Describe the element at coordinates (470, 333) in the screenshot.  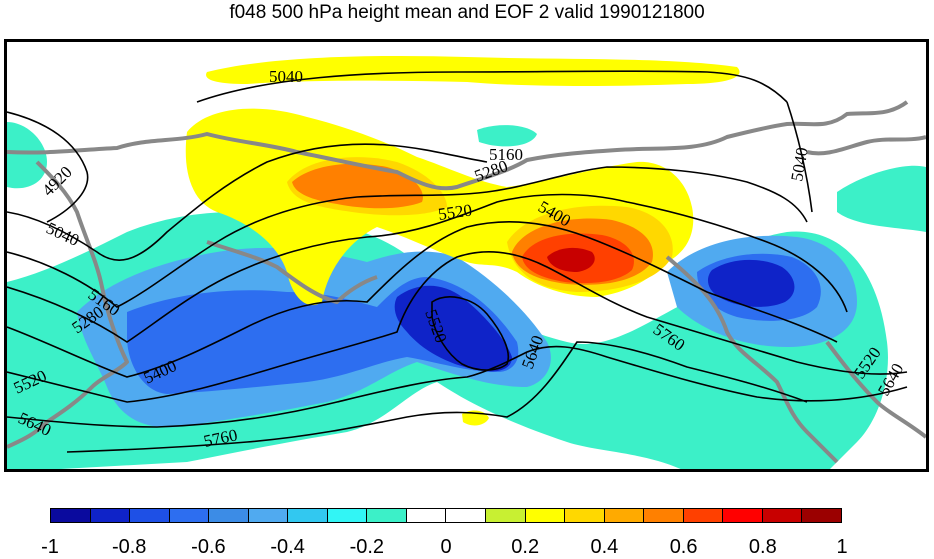
I see `contour-5520-loop` at that location.